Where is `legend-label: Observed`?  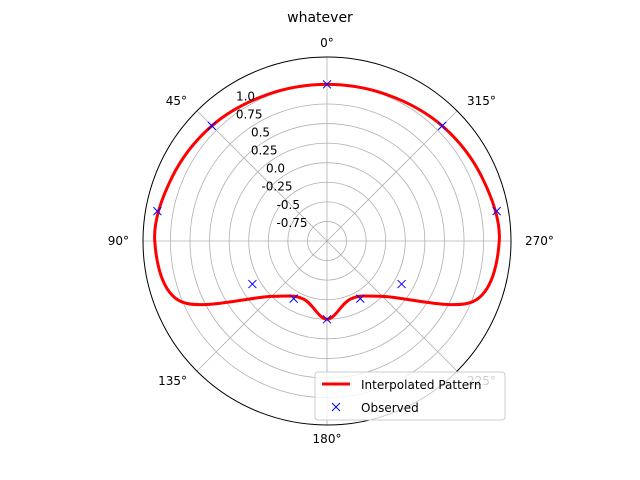
legend-label: Observed is located at coordinates (390, 408).